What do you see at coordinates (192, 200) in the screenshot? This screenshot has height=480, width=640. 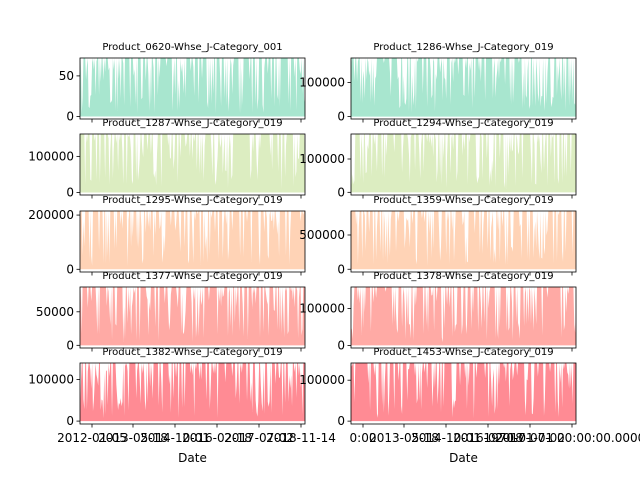 I see `subplot-title: Product_1295-Whse_J-Category_019` at bounding box center [192, 200].